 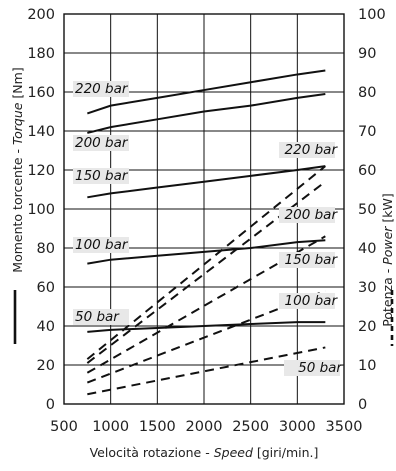 I want to click on y-left-axis-label: Momento torcente - Torque [Nm], so click(x=17, y=169).